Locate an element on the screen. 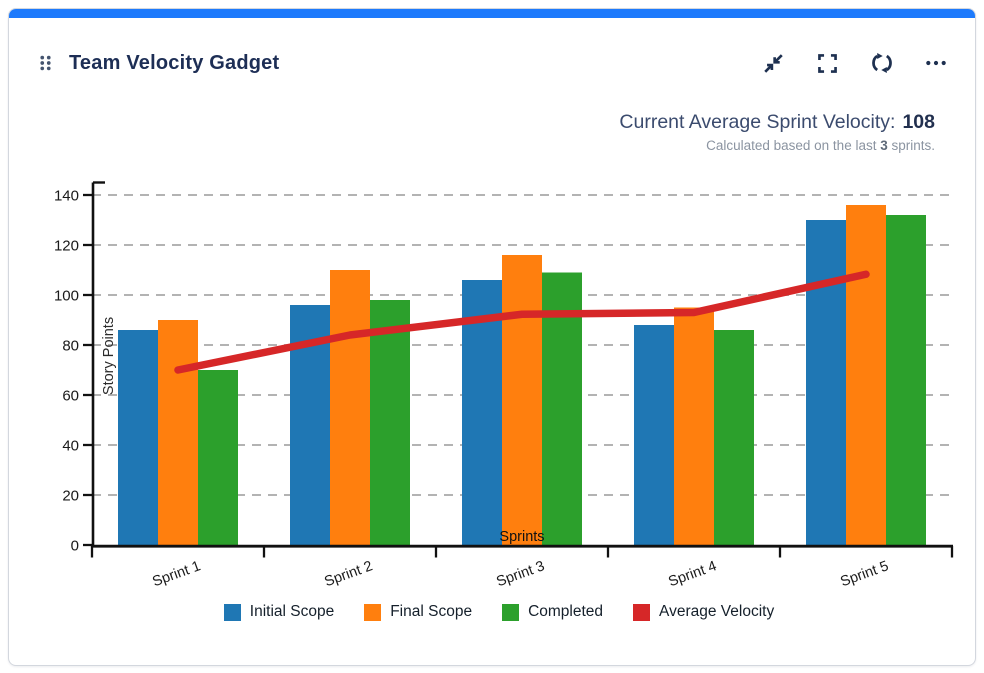 The width and height of the screenshot is (984, 673). refresh-icon is located at coordinates (882, 63).